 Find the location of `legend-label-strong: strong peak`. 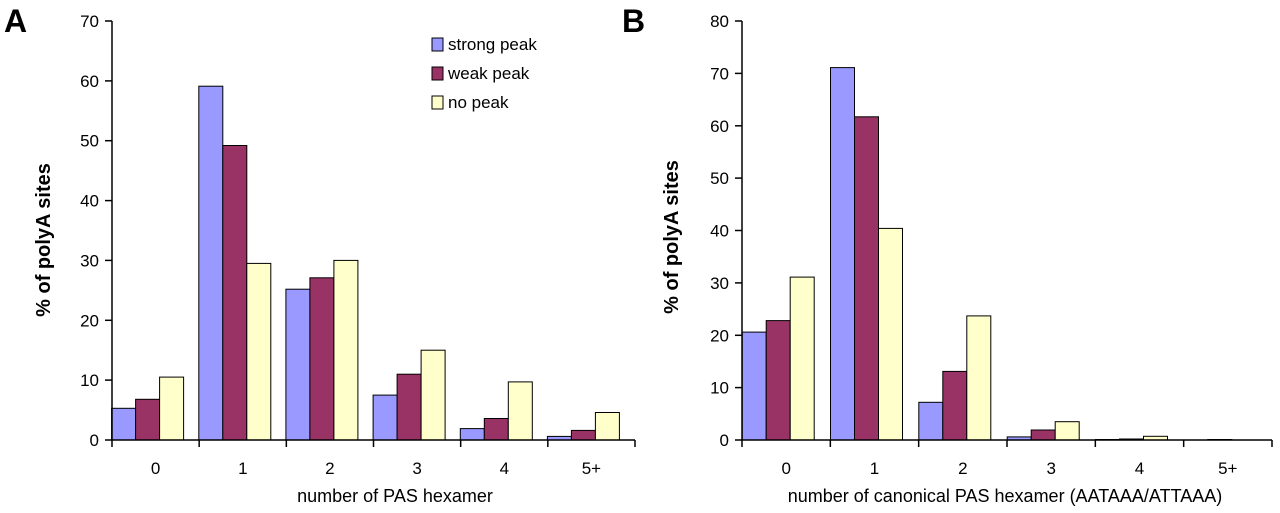

legend-label-strong: strong peak is located at coordinates (492, 44).